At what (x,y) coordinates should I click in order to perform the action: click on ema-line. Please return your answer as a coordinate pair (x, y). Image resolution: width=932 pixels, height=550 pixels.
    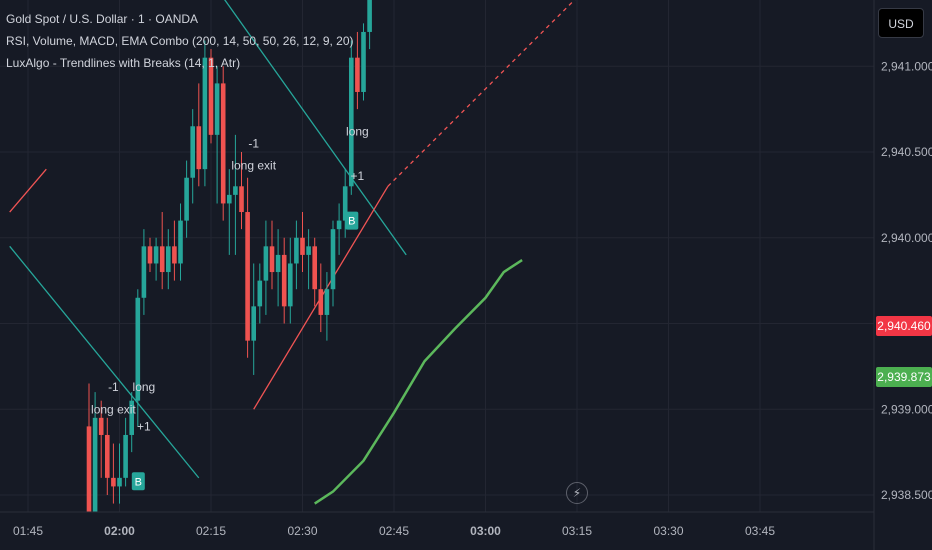
    Looking at the image, I should click on (418, 381).